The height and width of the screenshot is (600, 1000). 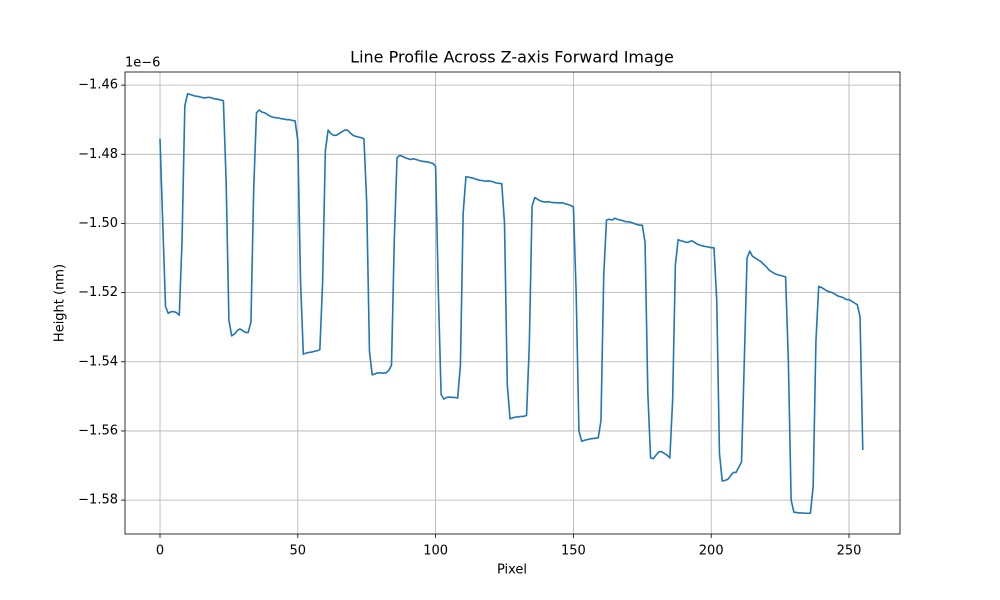 What do you see at coordinates (98, 85) in the screenshot?
I see `y-tick-label: −1.46` at bounding box center [98, 85].